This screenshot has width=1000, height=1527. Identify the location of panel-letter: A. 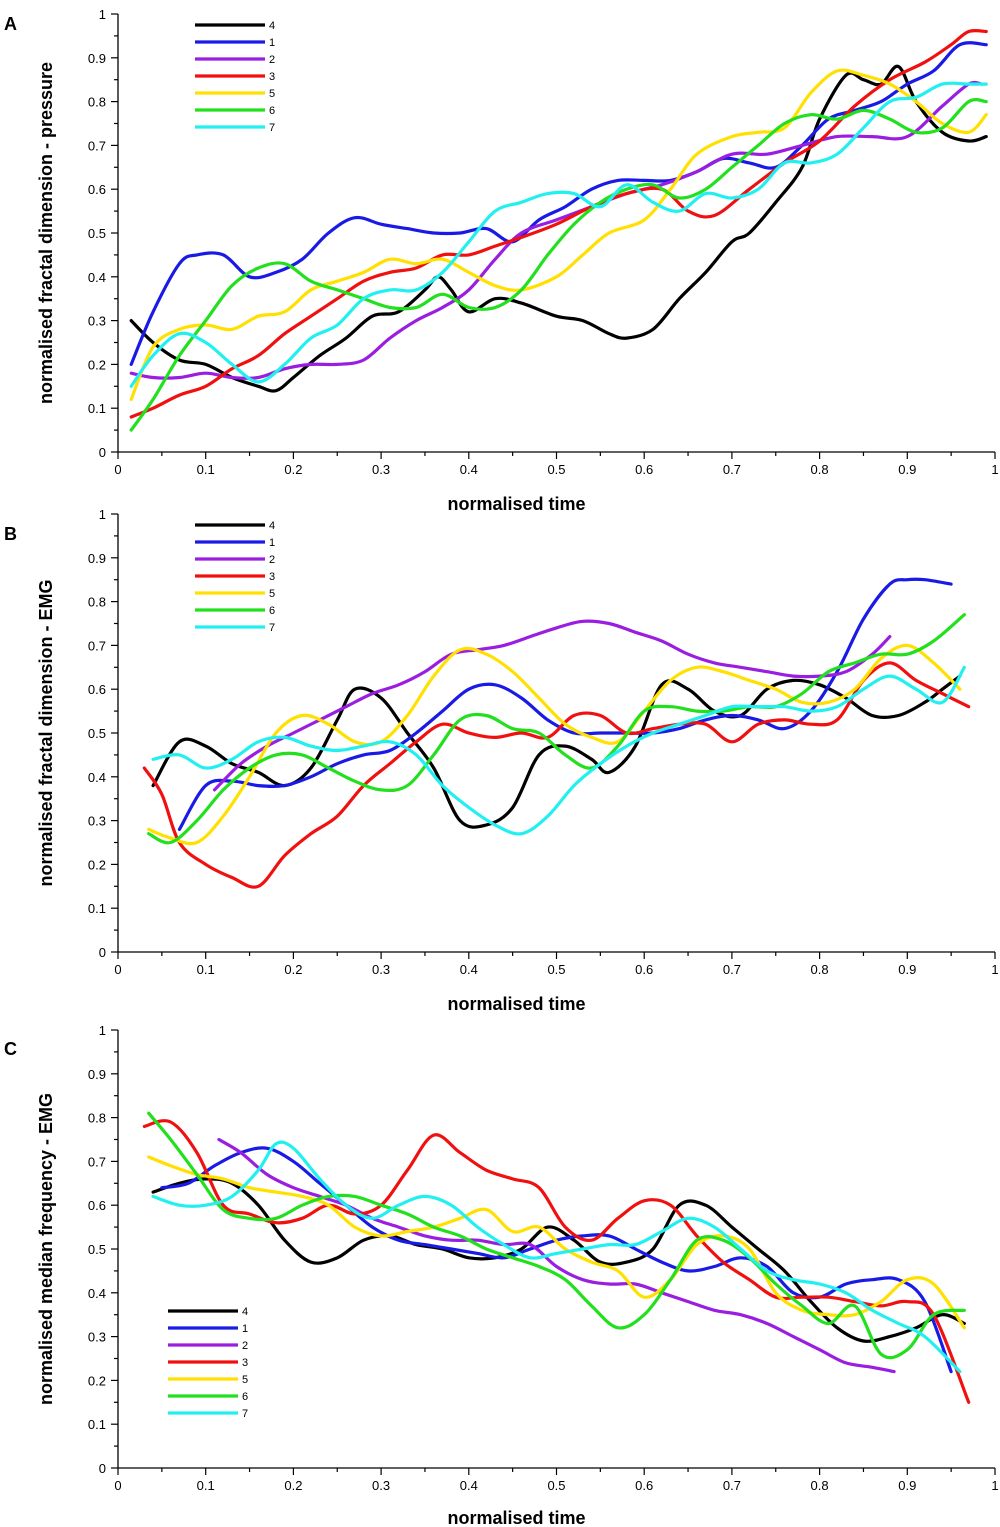
(10, 24).